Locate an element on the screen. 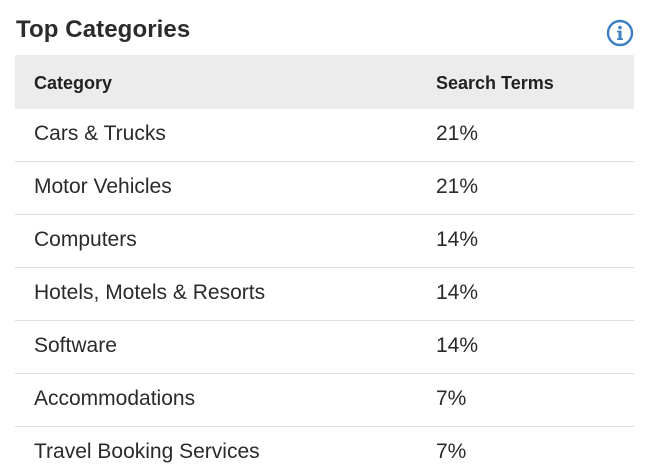 The width and height of the screenshot is (656, 476). category-cell: Software is located at coordinates (75, 345).